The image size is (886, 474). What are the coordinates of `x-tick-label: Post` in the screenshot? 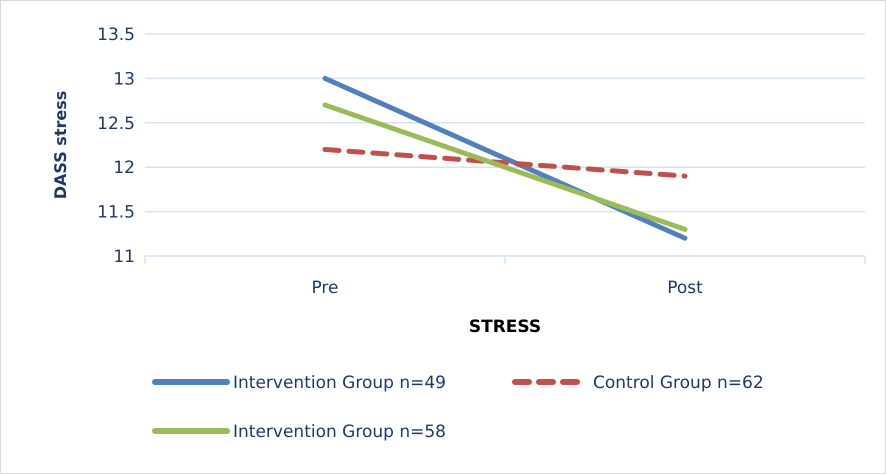 It's located at (685, 288).